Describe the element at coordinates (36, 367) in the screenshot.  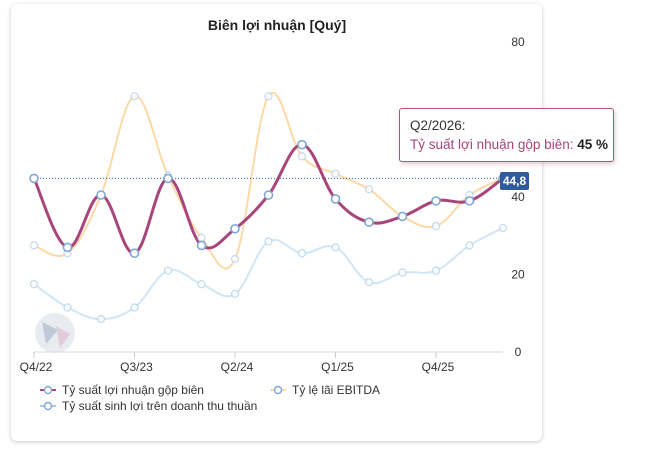
I see `x-tick-label: Q4/22` at that location.